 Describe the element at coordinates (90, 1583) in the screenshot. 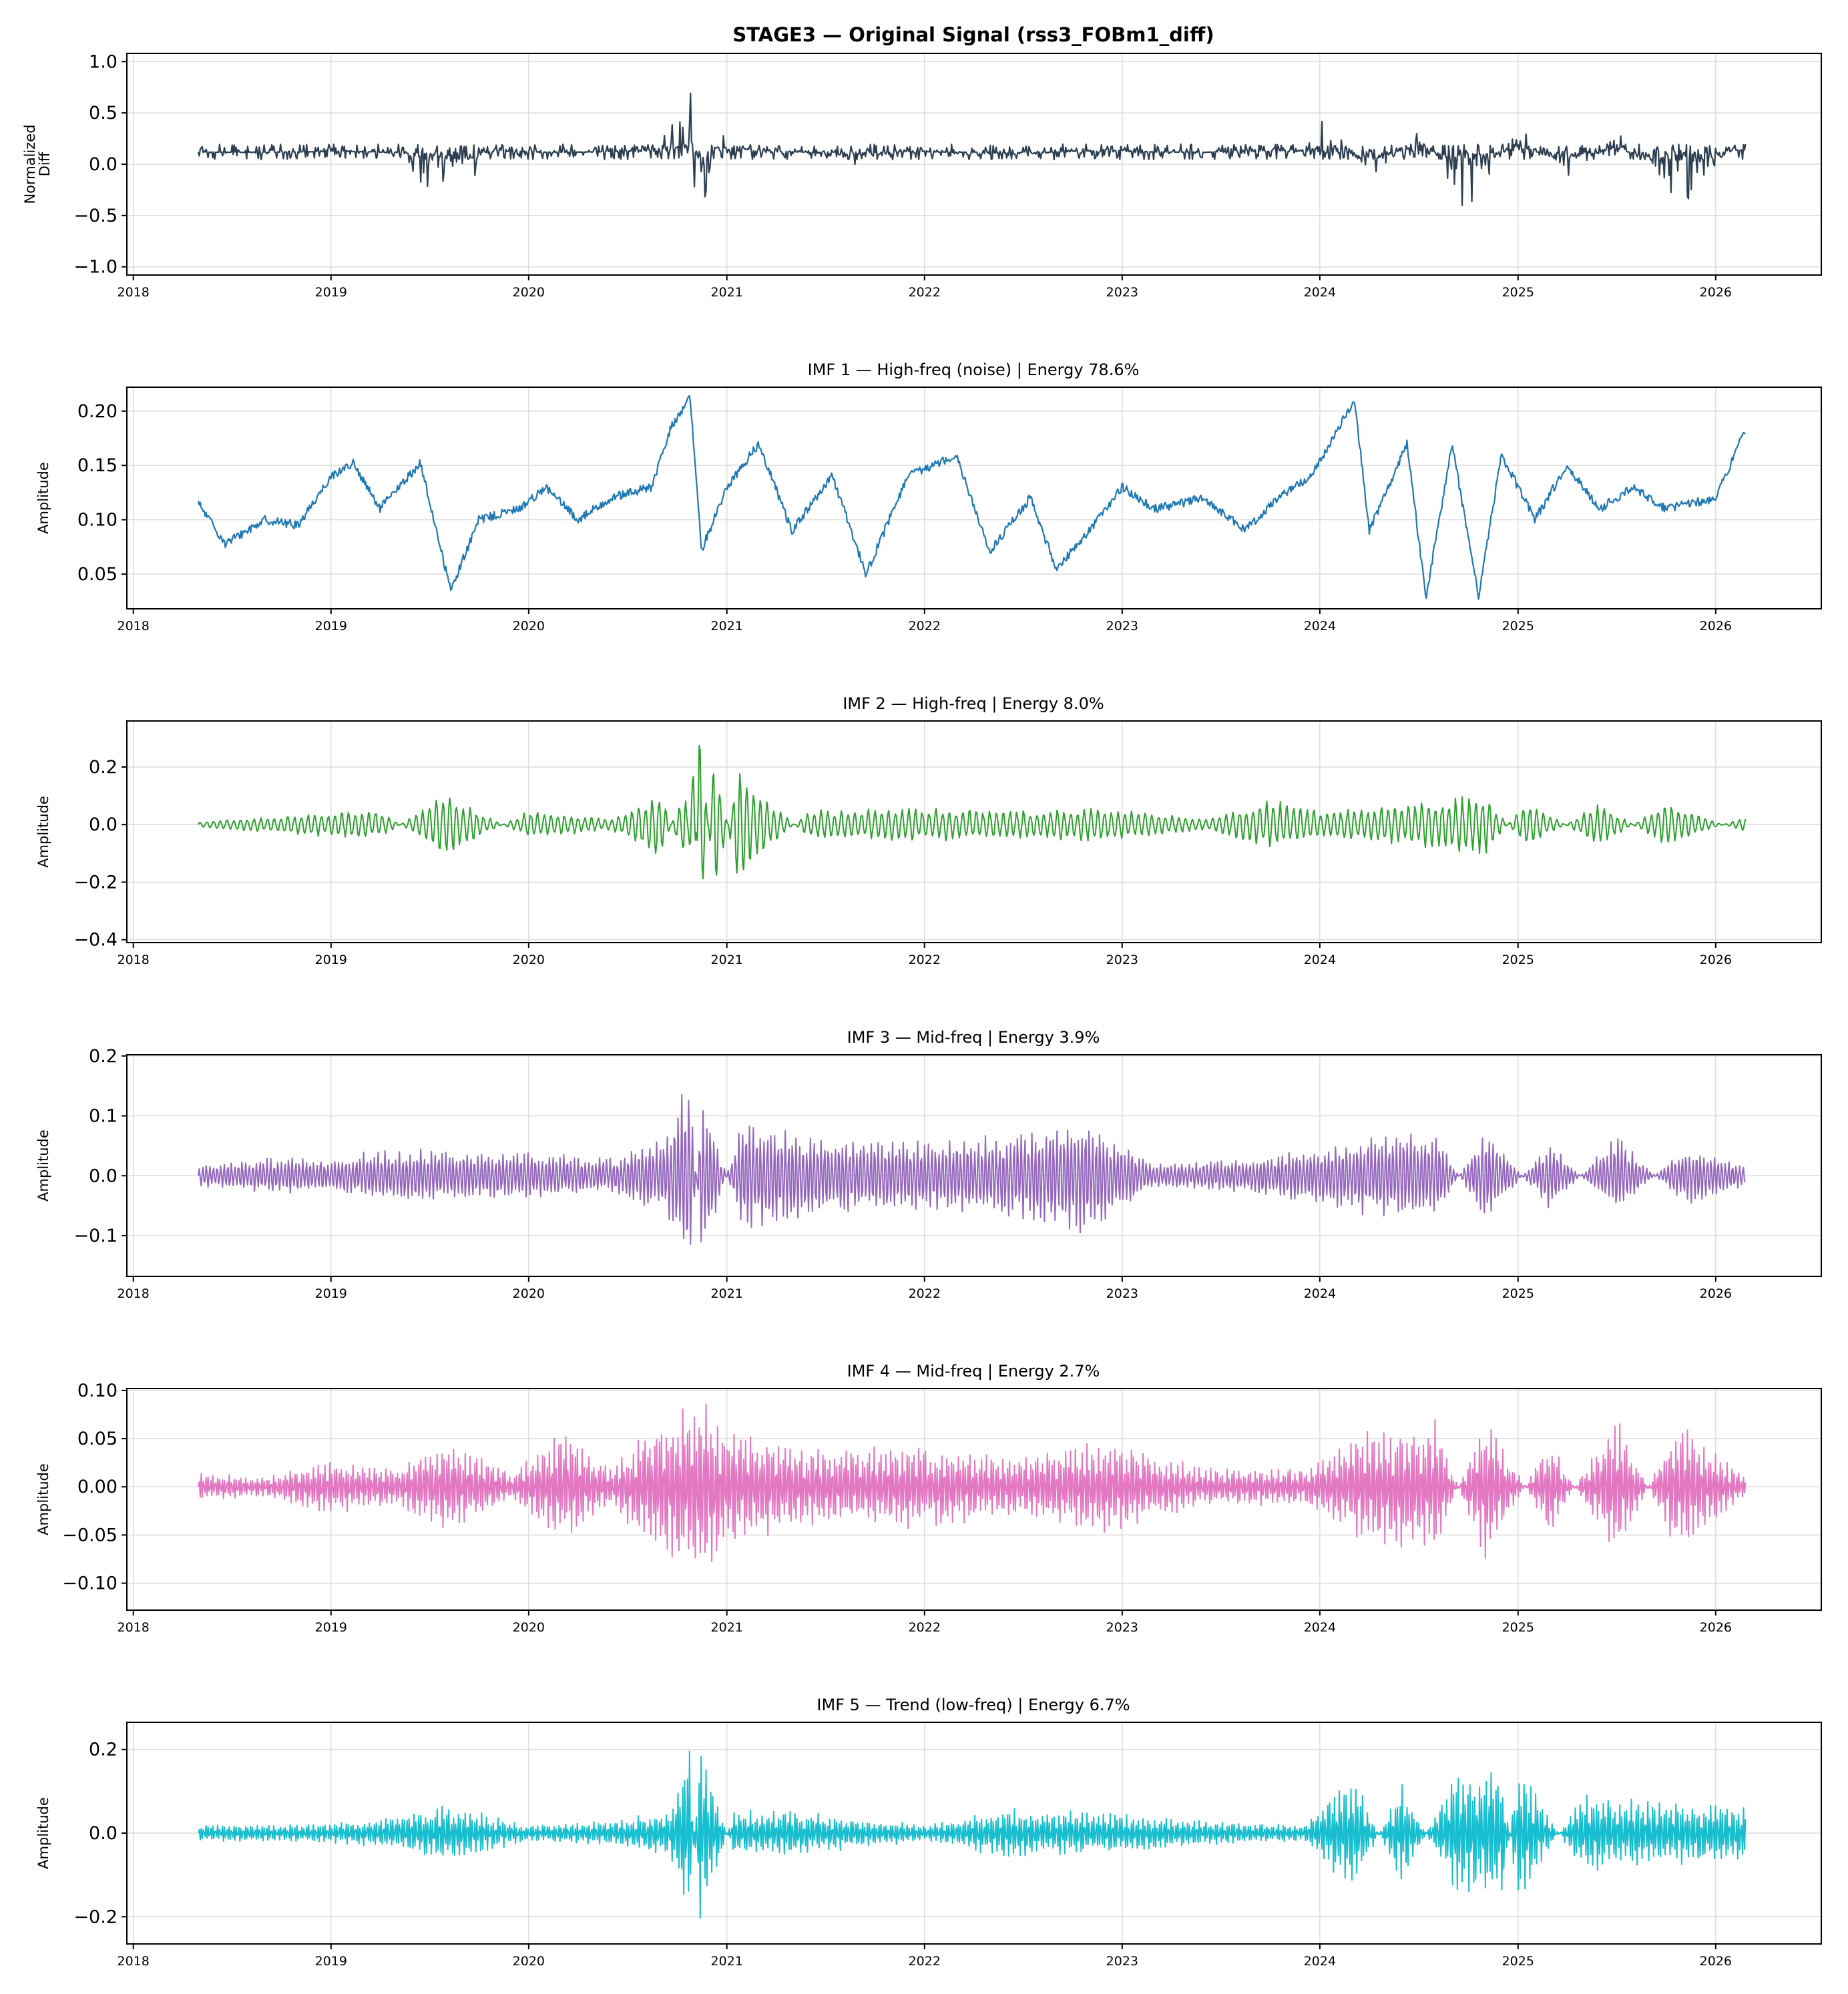

I see `y-tick-label: −0.10` at that location.